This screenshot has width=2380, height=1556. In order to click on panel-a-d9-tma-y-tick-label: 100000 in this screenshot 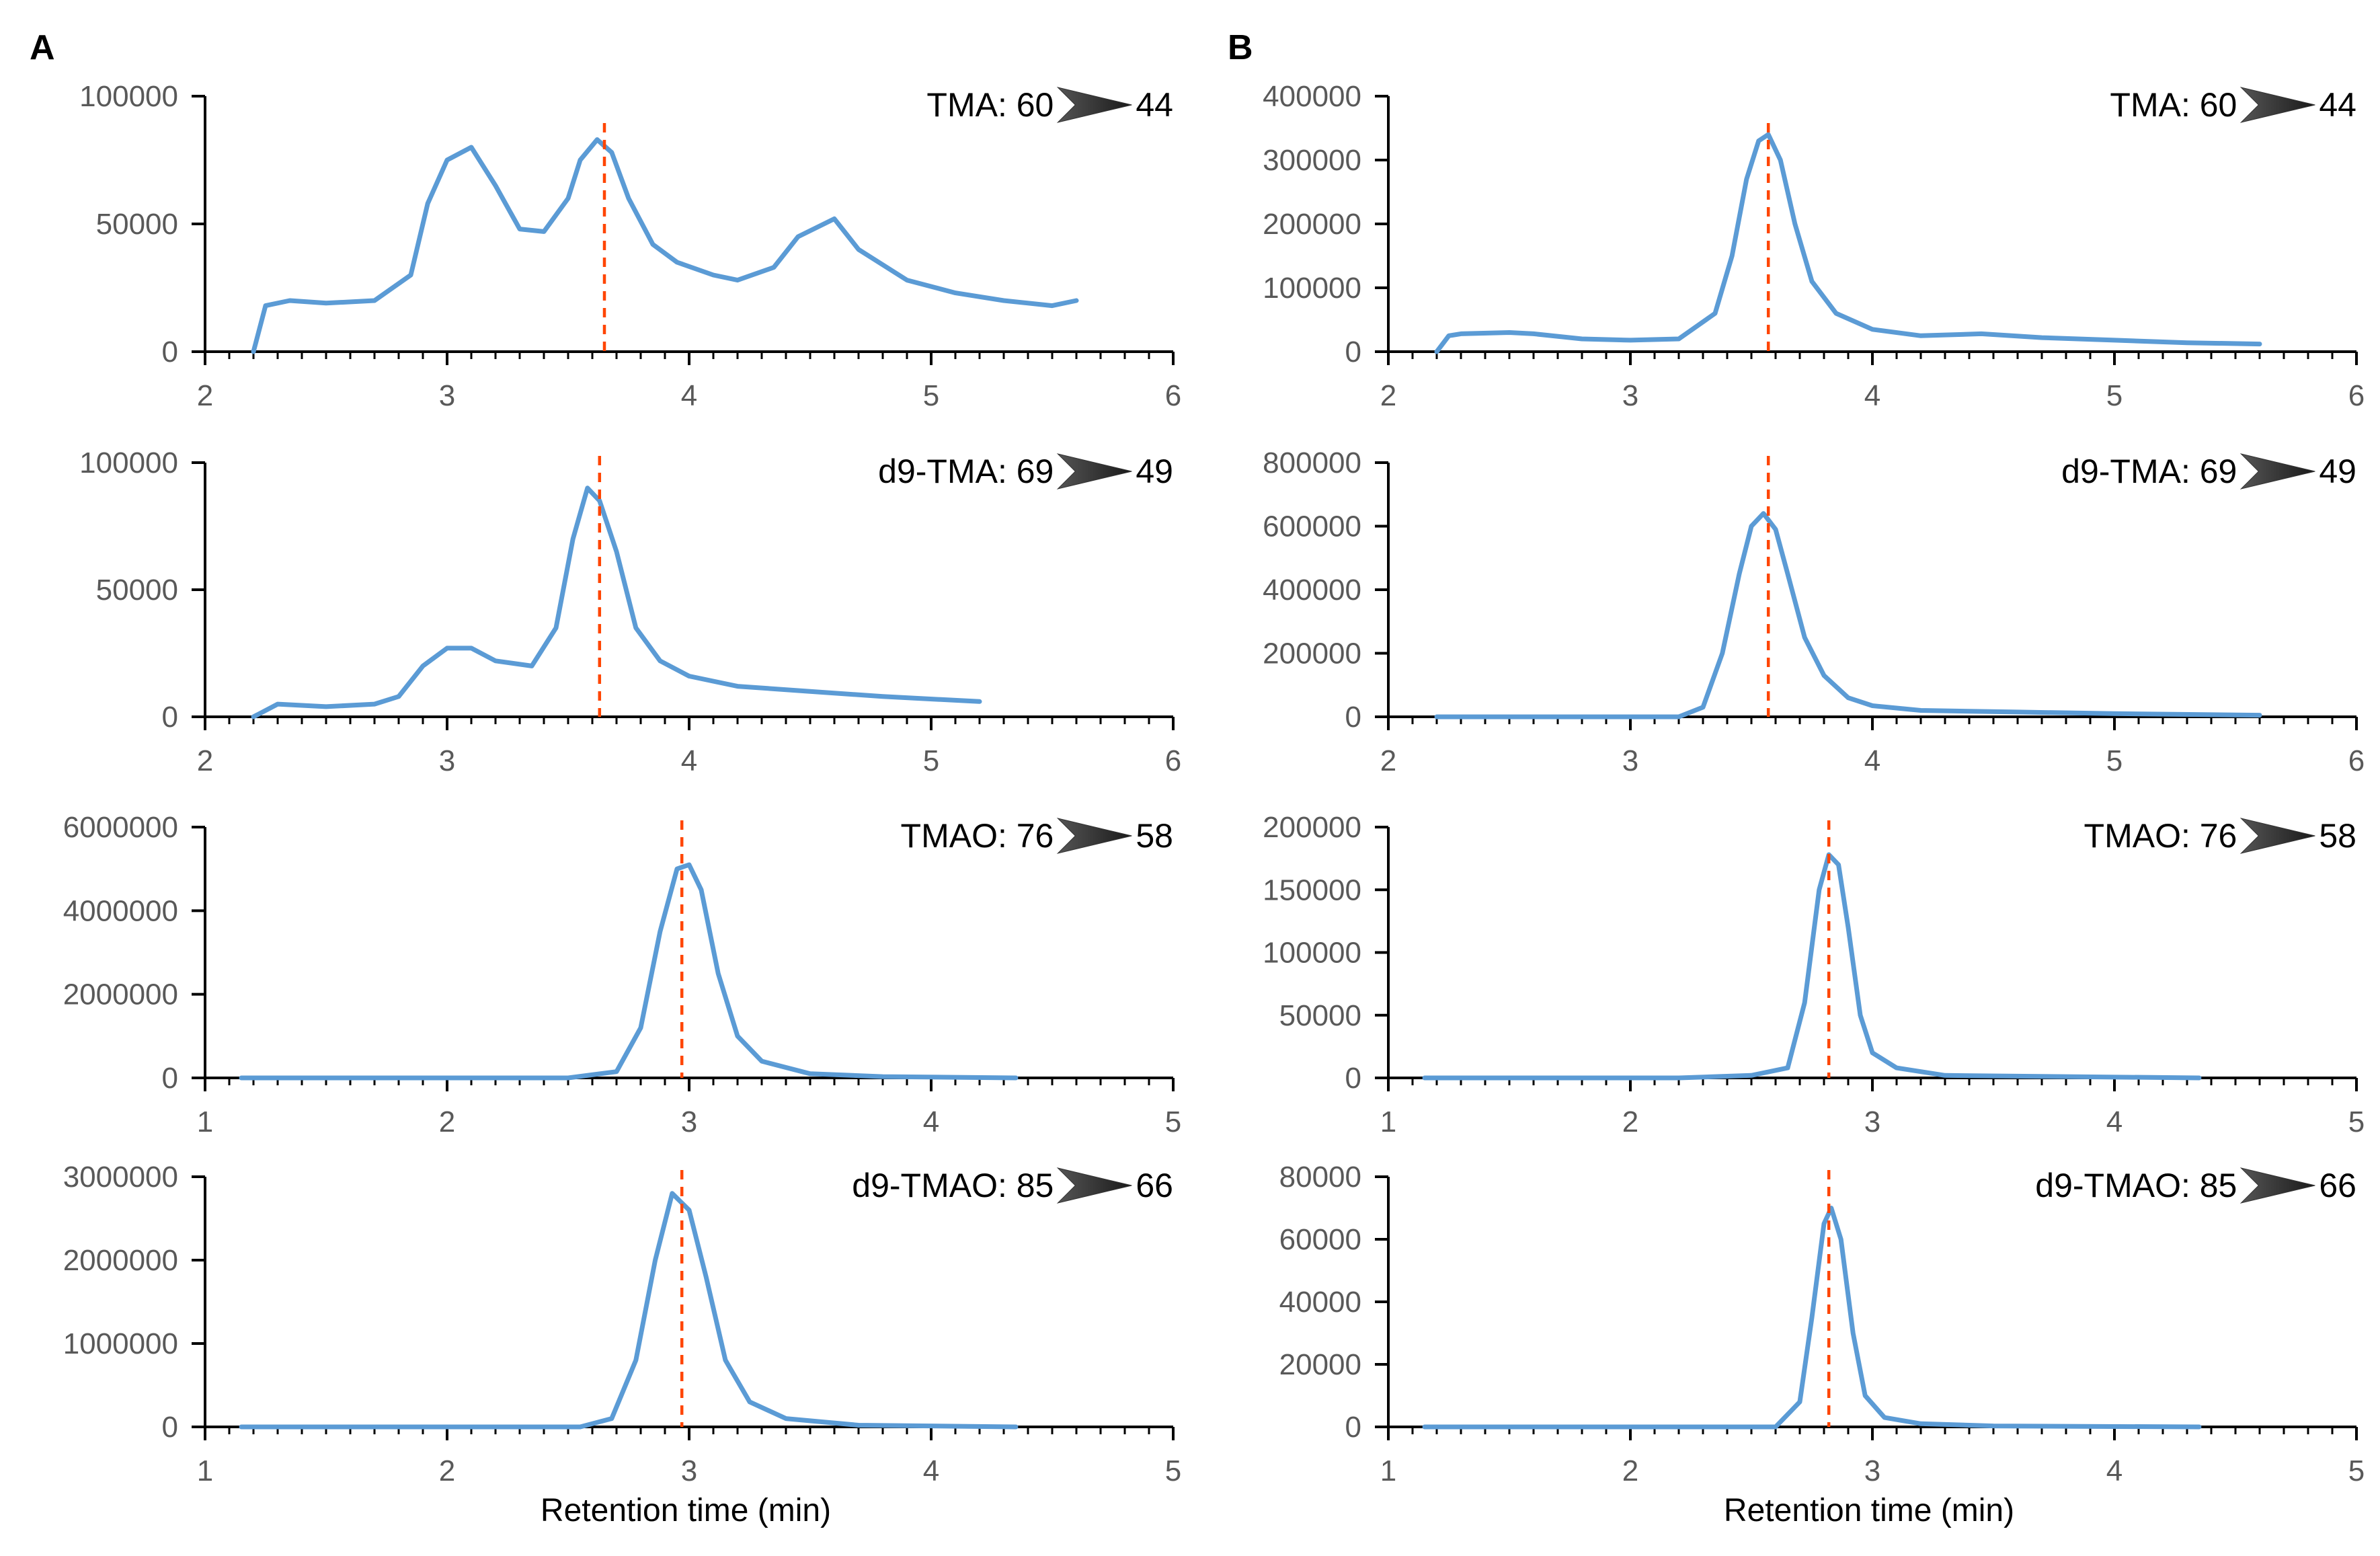, I will do `click(129, 462)`.